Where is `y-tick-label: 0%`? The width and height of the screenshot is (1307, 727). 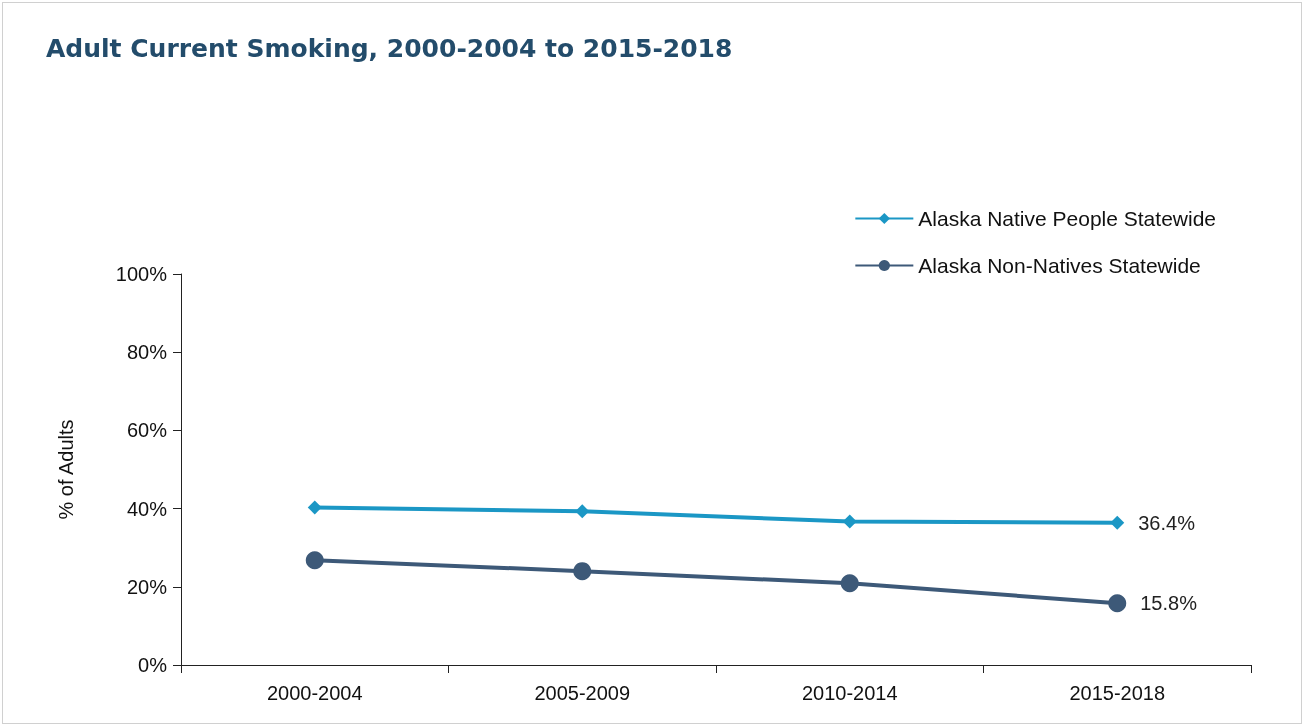 y-tick-label: 0% is located at coordinates (153, 665).